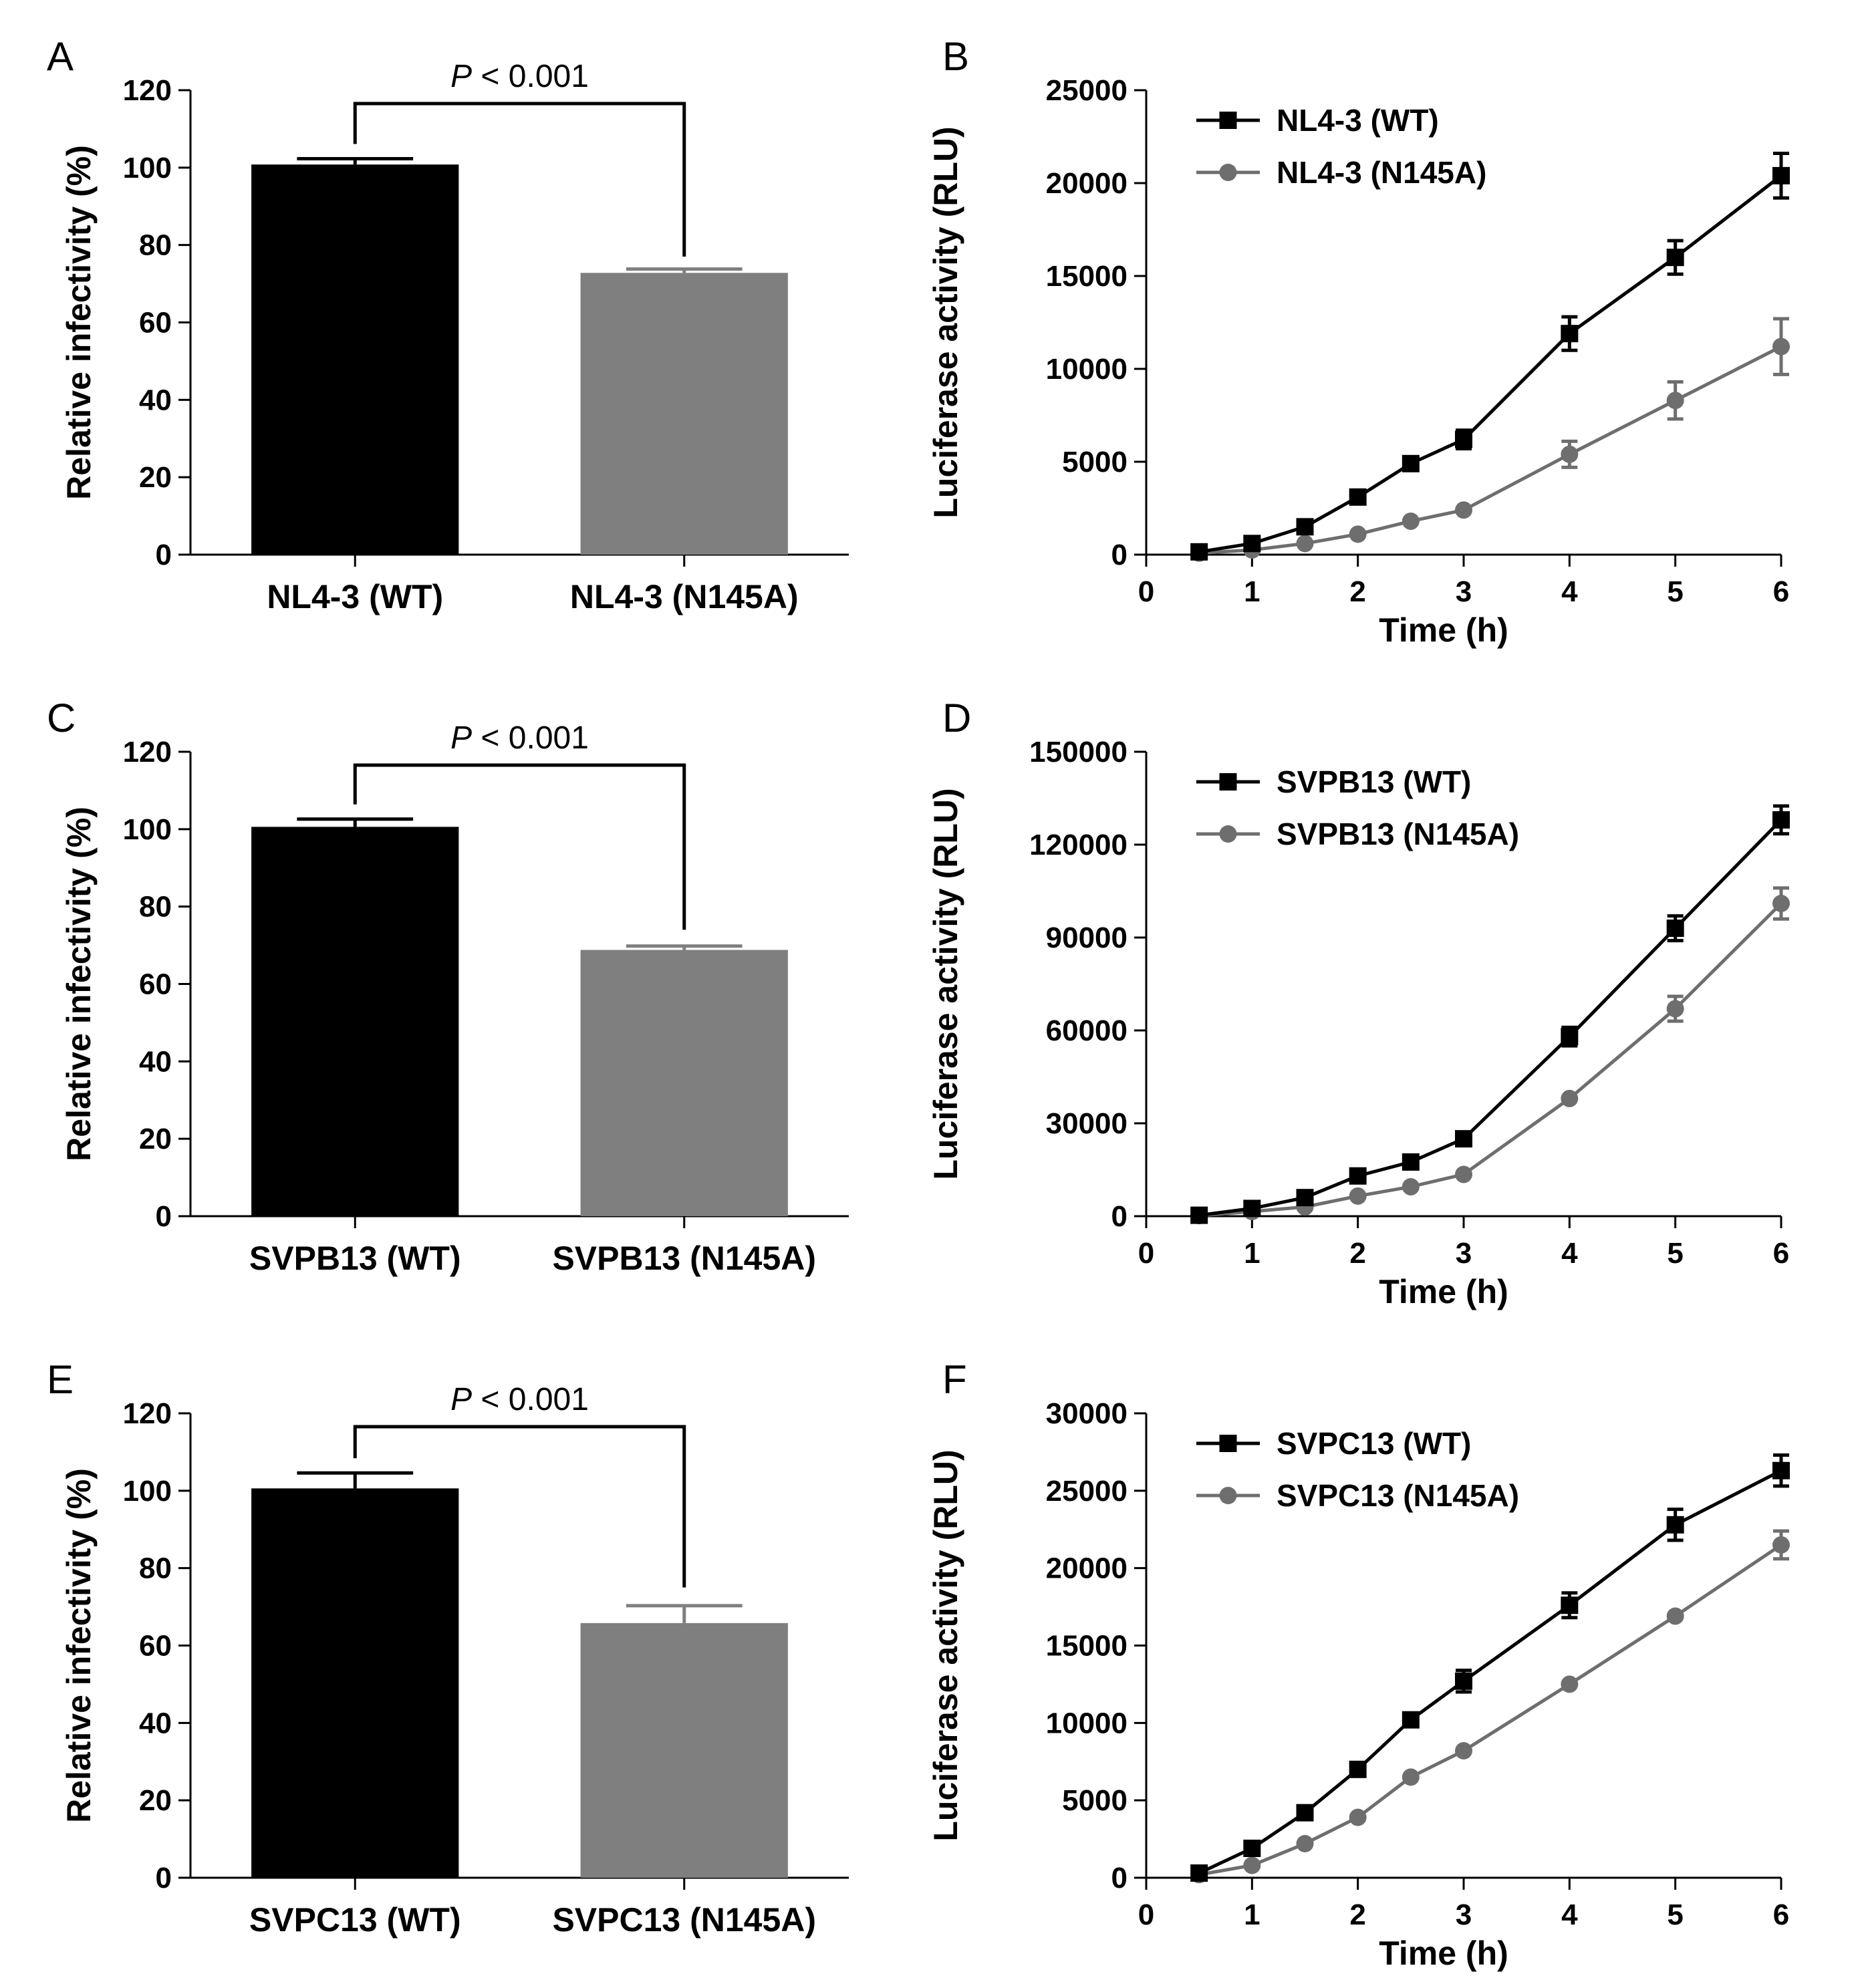 This screenshot has height=1988, width=1860. I want to click on panel-letter: C, so click(62, 718).